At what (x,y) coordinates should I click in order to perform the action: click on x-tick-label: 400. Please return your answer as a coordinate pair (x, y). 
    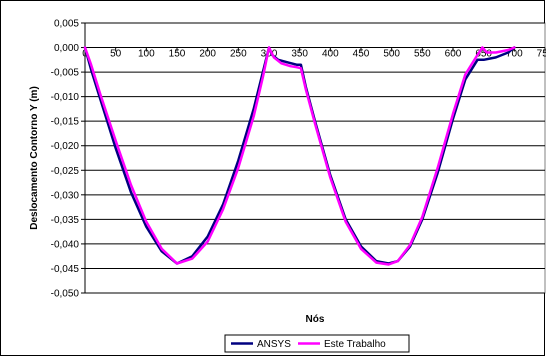
    Looking at the image, I should click on (330, 54).